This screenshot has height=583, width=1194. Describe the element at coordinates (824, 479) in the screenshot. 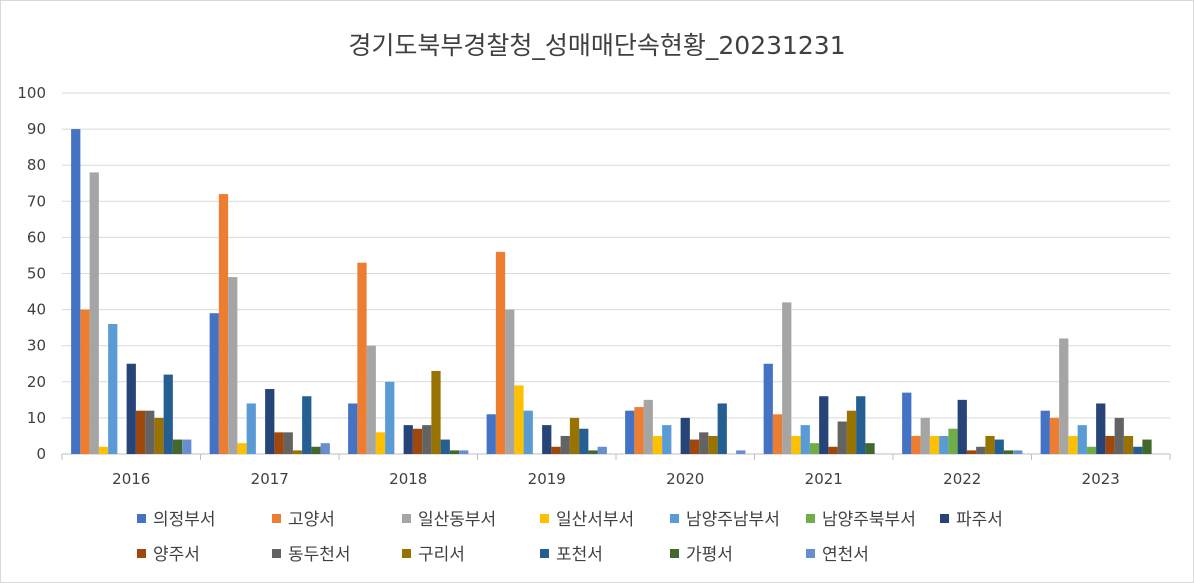

I see `x-tick-label: 2021` at that location.